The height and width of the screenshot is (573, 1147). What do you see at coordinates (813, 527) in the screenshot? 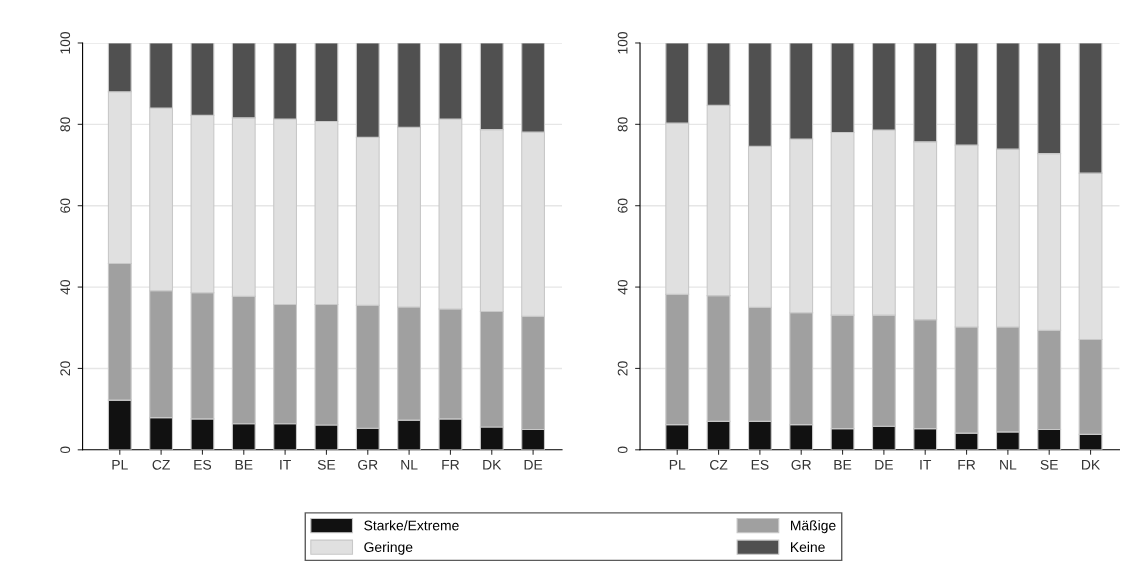
I see `legend-label: Mäßige` at bounding box center [813, 527].